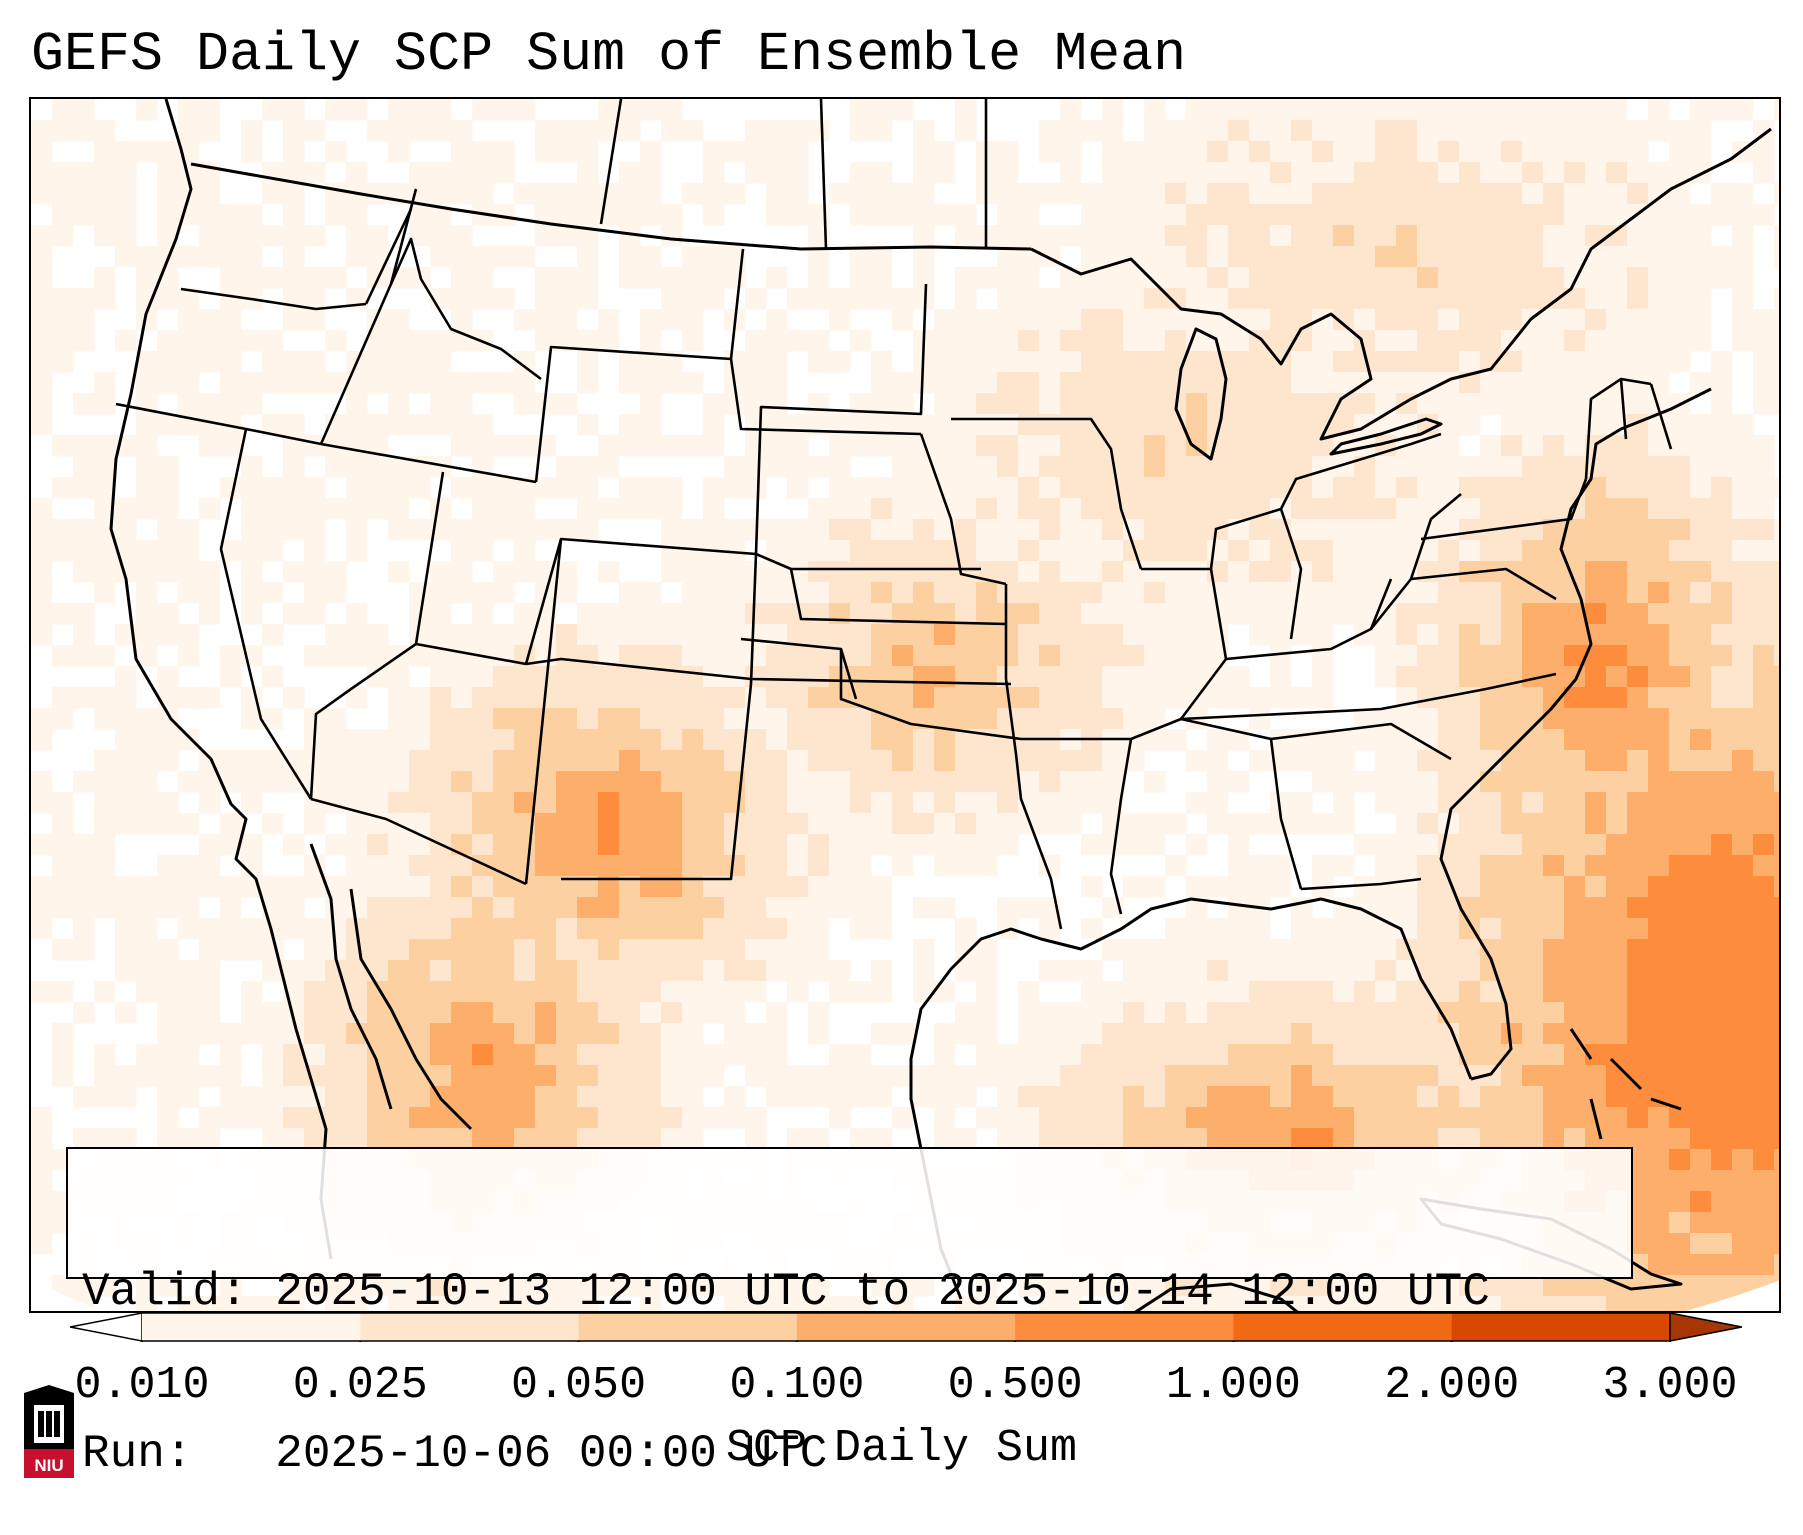 The image size is (1803, 1535). I want to click on colorbar-tick-label: 0.500, so click(1015, 1385).